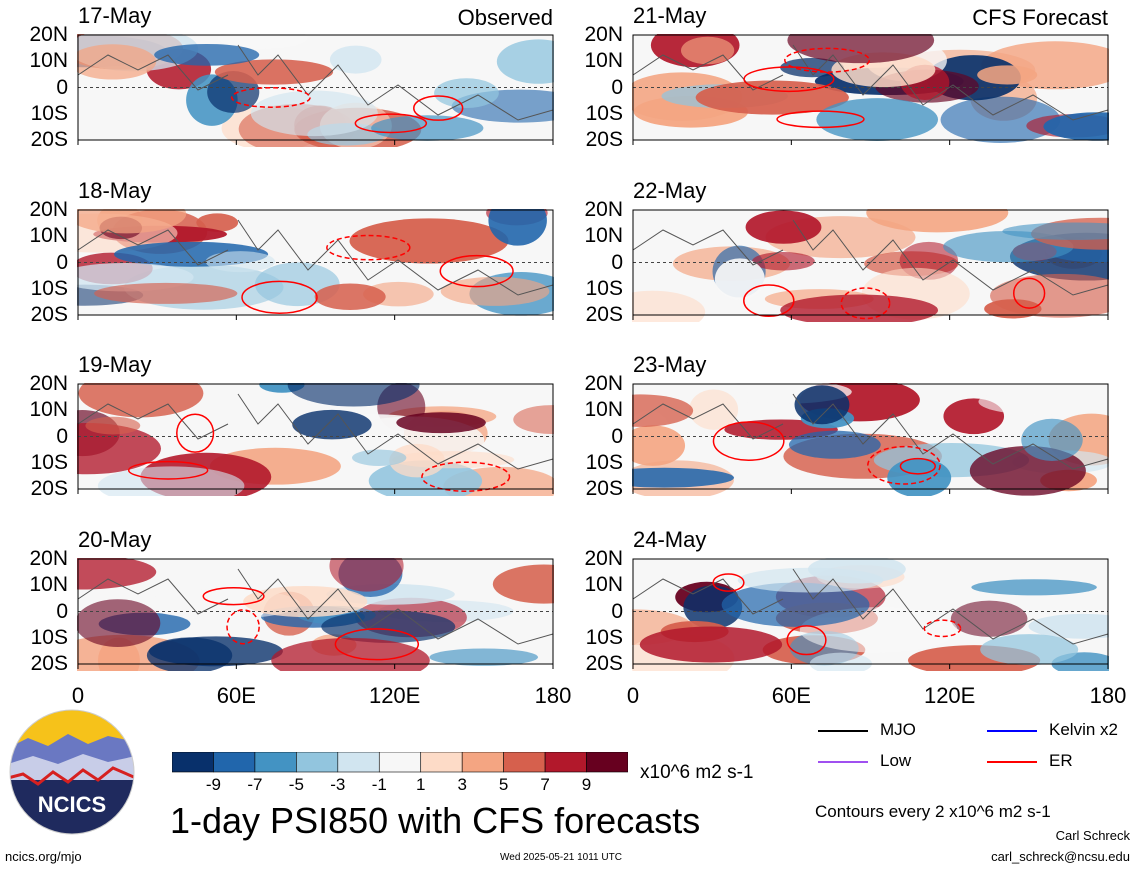 The width and height of the screenshot is (1135, 872). I want to click on figure-title: 1-day PSI850 with CFS forecasts, so click(435, 820).